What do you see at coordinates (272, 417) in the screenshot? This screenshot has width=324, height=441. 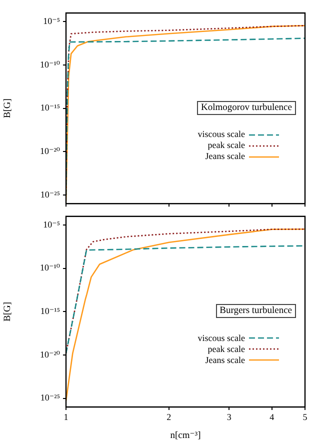 I see `x-tick-label: 4` at bounding box center [272, 417].